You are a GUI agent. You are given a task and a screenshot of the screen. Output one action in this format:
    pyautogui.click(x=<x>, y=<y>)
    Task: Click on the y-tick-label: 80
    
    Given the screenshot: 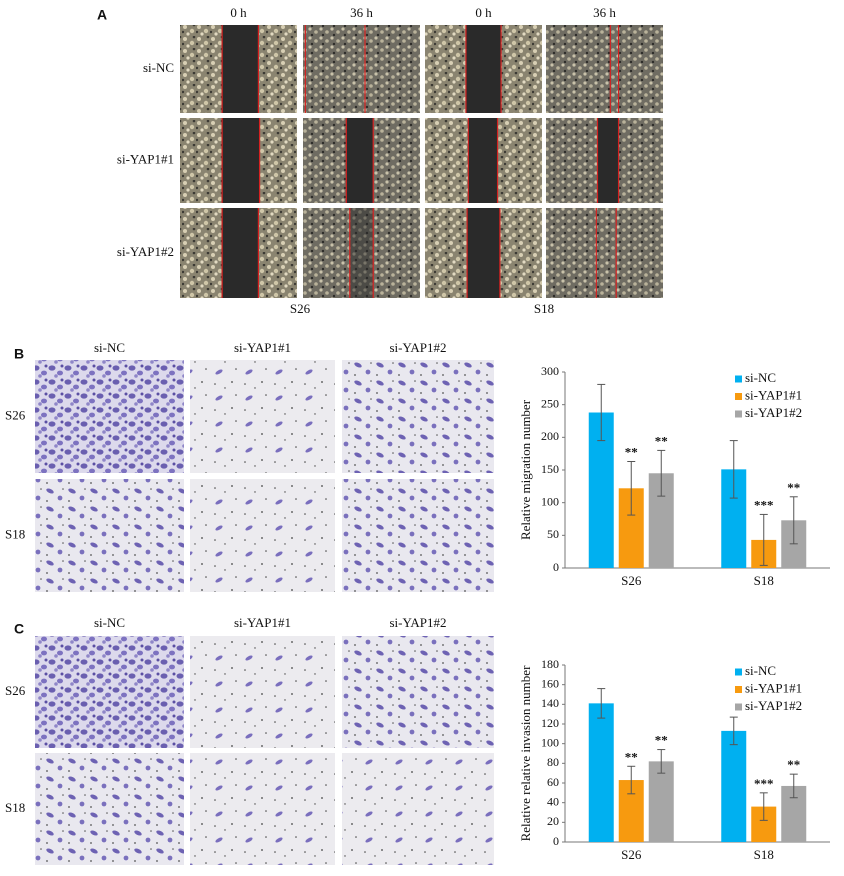 What is the action you would take?
    pyautogui.click(x=553, y=762)
    